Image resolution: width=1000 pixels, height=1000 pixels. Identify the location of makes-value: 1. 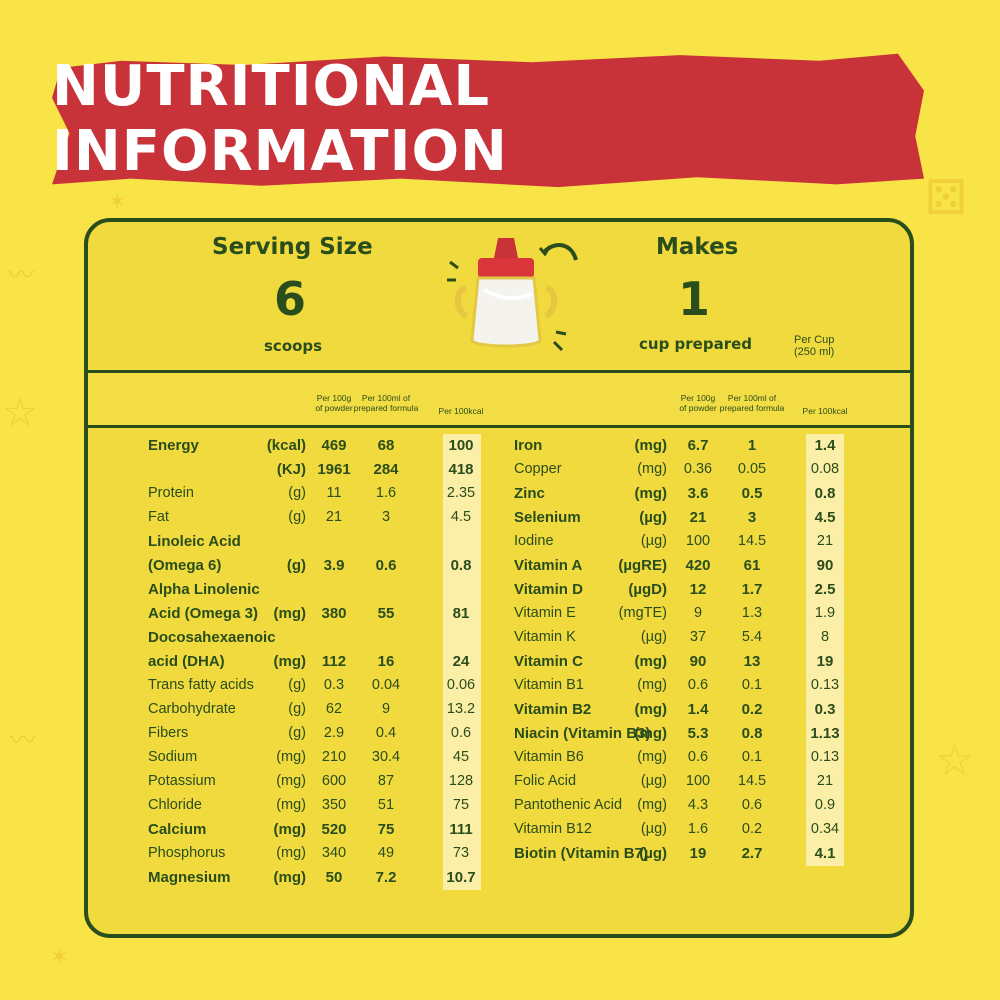
(694, 299).